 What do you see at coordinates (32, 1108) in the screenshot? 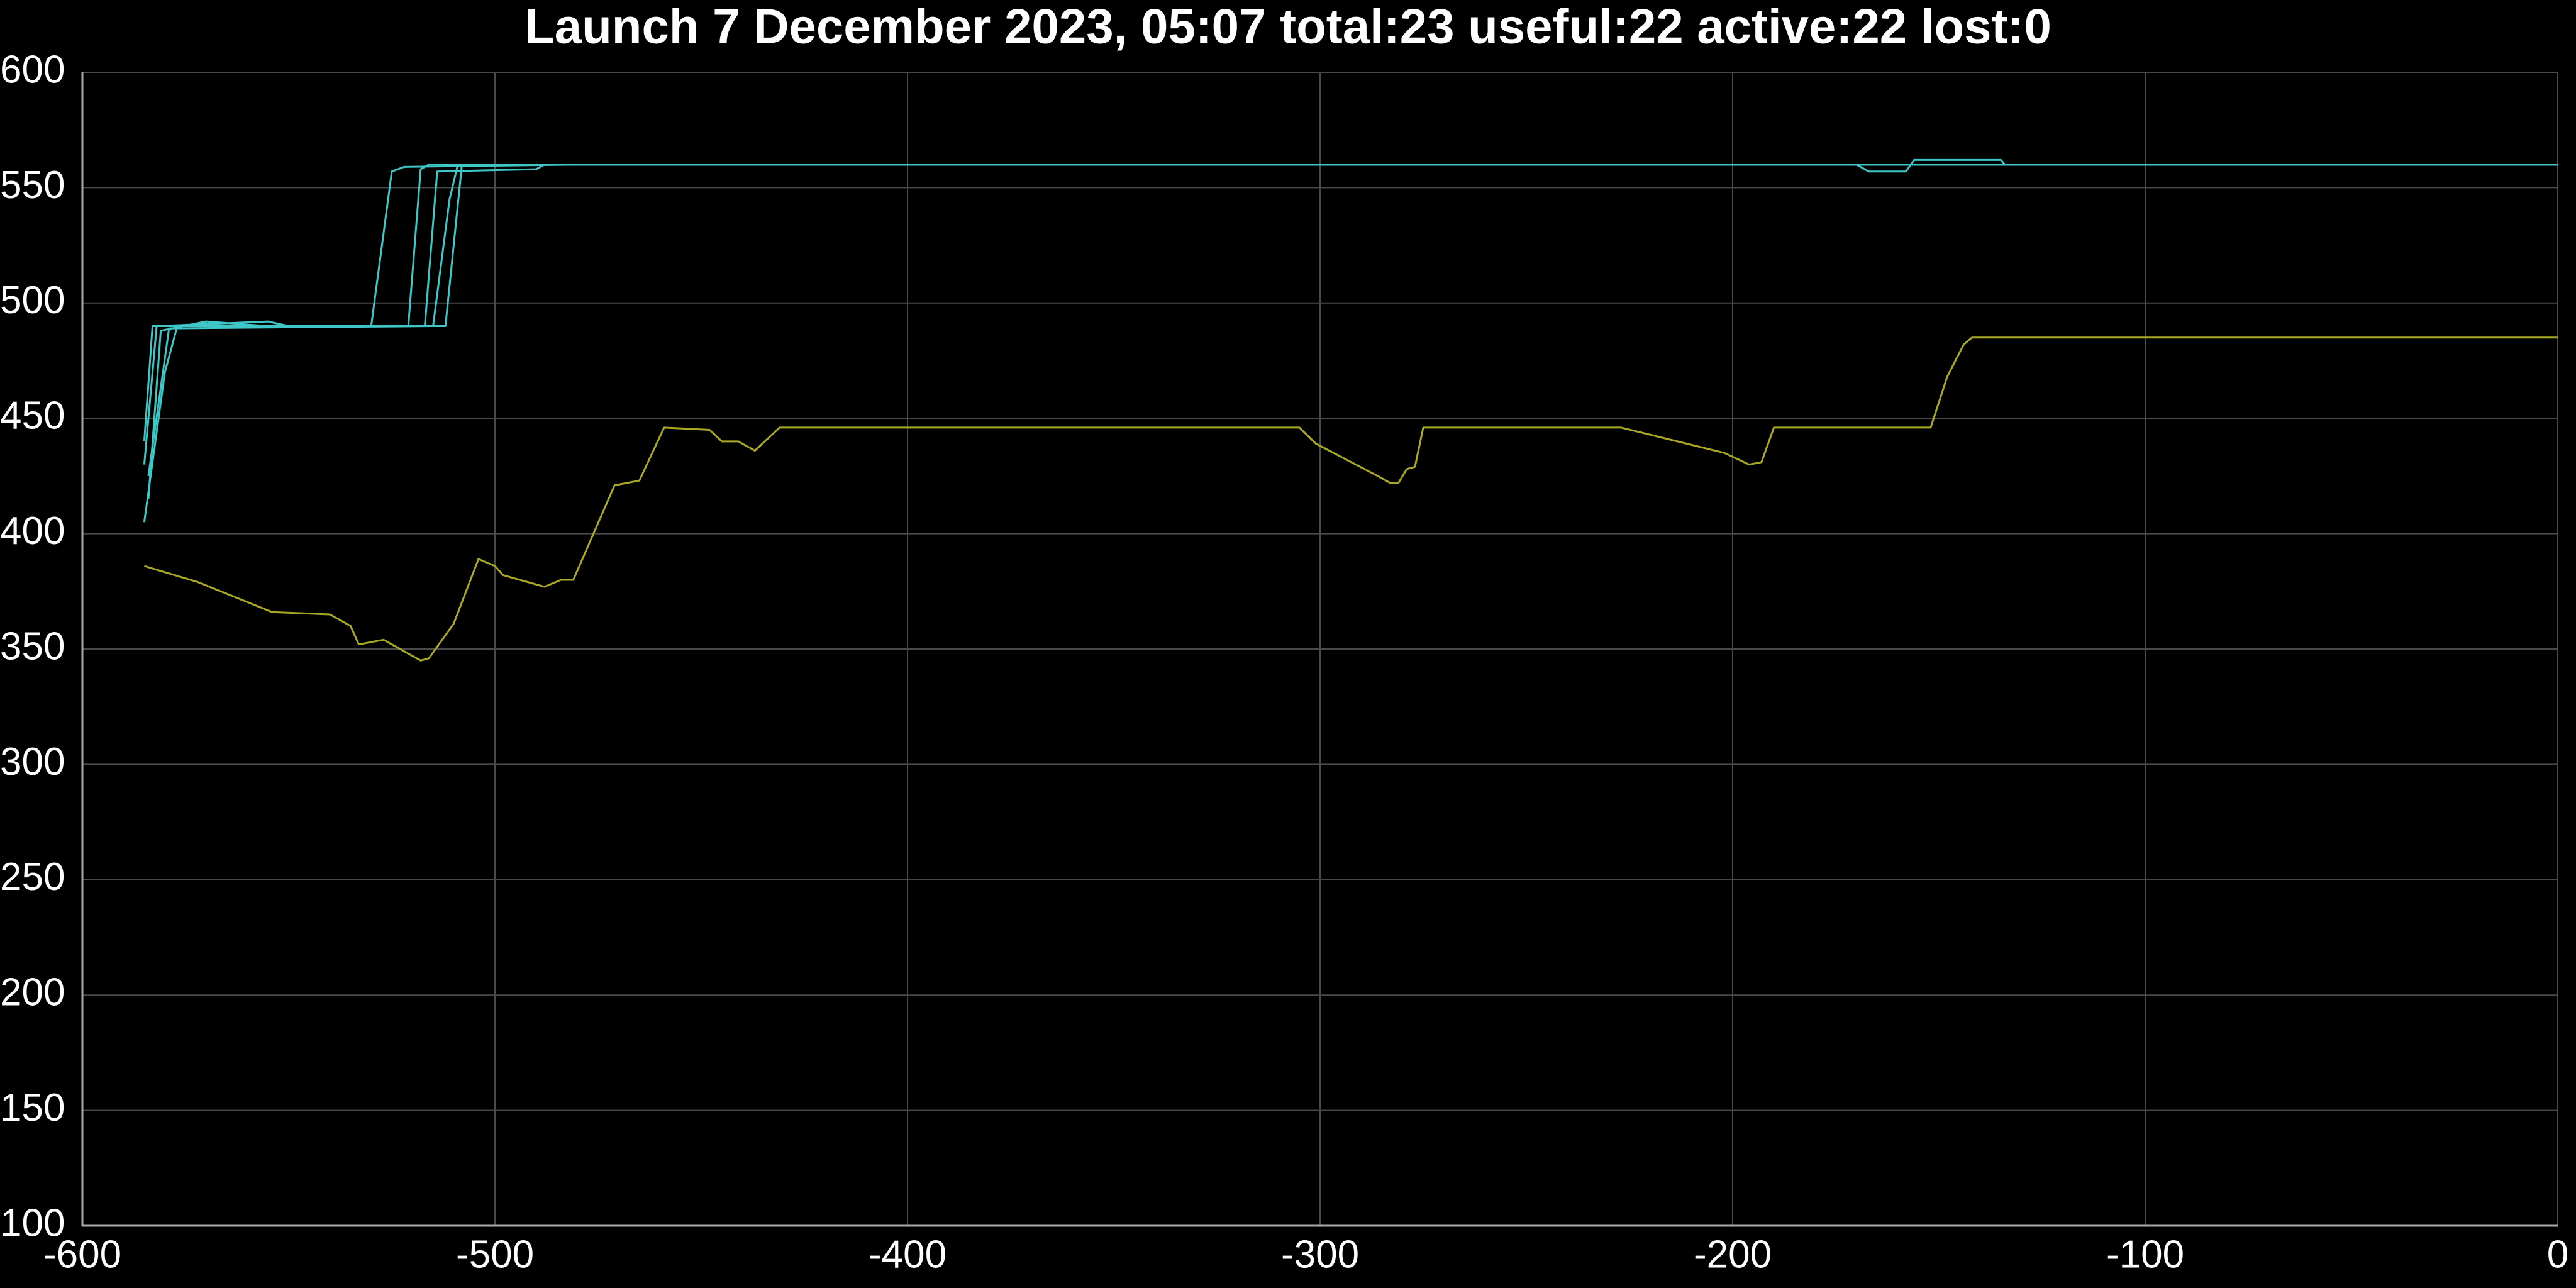
I see `y-tick-label: 150` at bounding box center [32, 1108].